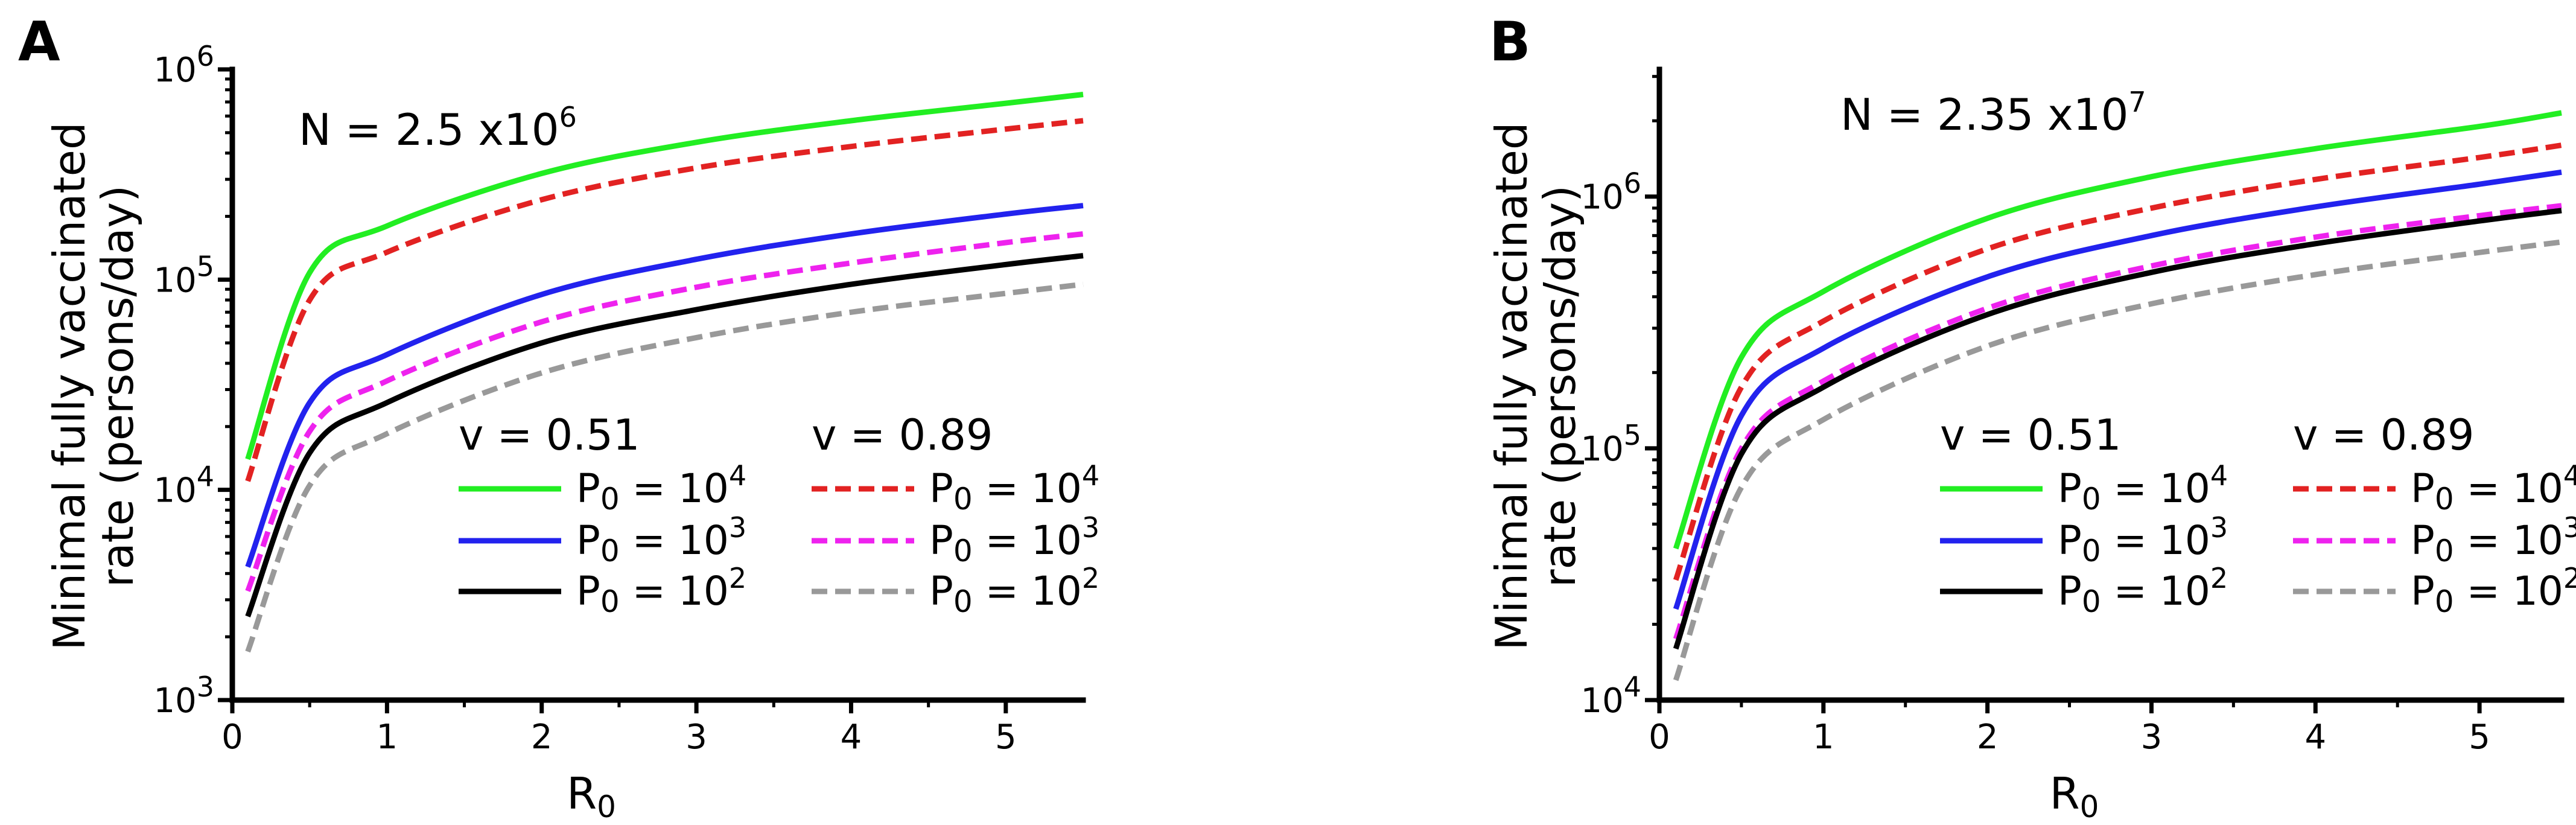 Image resolution: width=2576 pixels, height=825 pixels. Describe the element at coordinates (438, 128) in the screenshot. I see `population-annotation: N = 2.5 x106` at that location.